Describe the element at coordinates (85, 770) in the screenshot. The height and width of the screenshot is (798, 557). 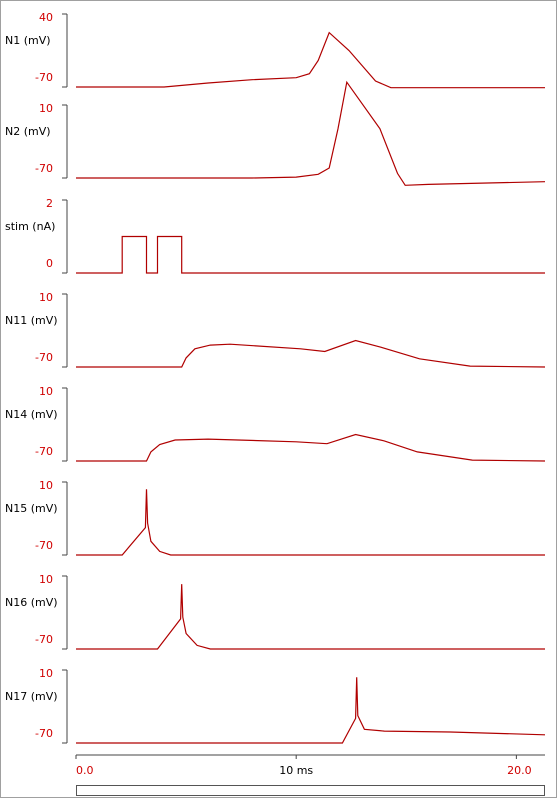
I see `x-tick-label: 0.0` at that location.